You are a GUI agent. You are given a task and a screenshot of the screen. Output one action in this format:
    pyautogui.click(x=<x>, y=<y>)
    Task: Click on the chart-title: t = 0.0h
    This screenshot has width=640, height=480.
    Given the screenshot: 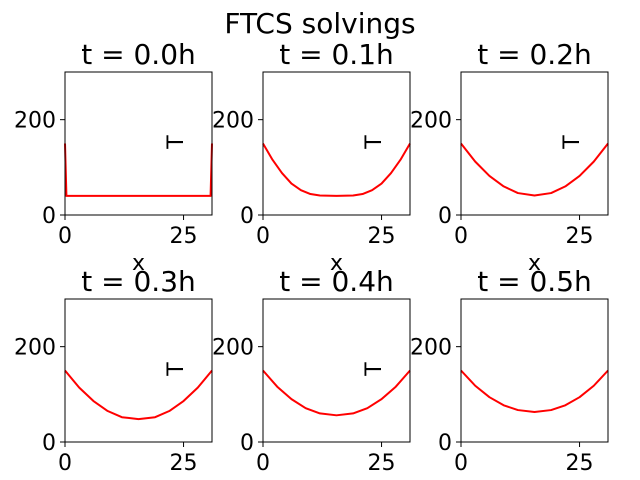 What is the action you would take?
    pyautogui.click(x=138, y=54)
    